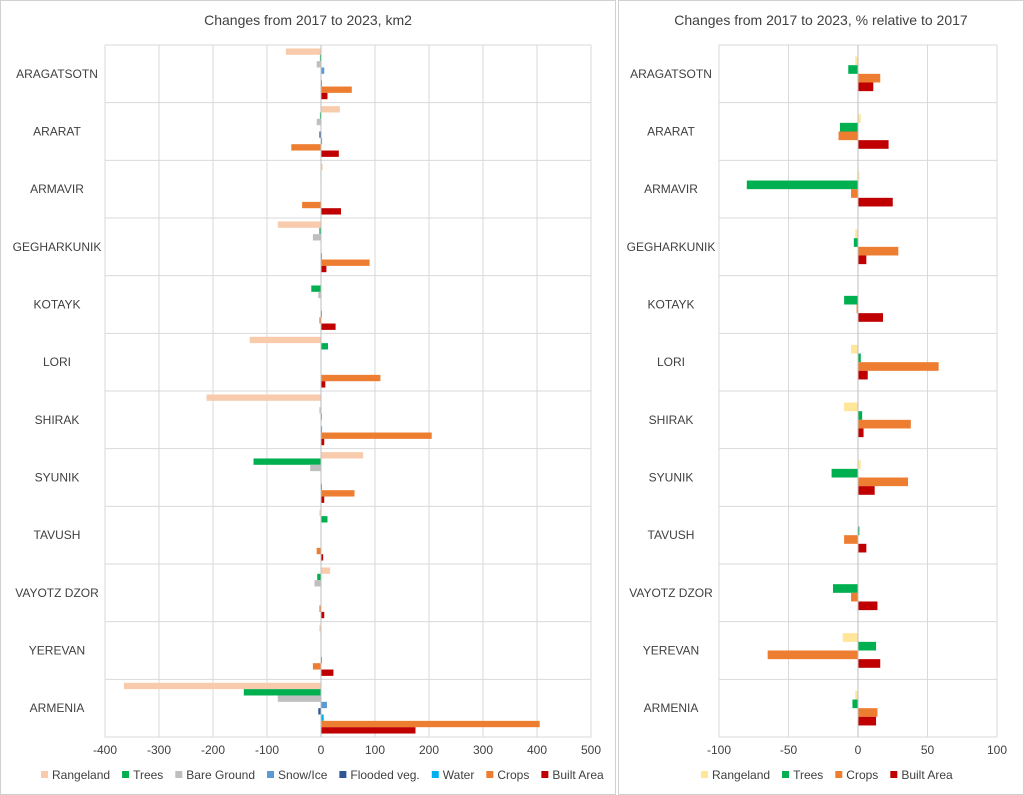 The width and height of the screenshot is (1024, 795). What do you see at coordinates (159, 750) in the screenshot?
I see `x-tick-label: -300` at bounding box center [159, 750].